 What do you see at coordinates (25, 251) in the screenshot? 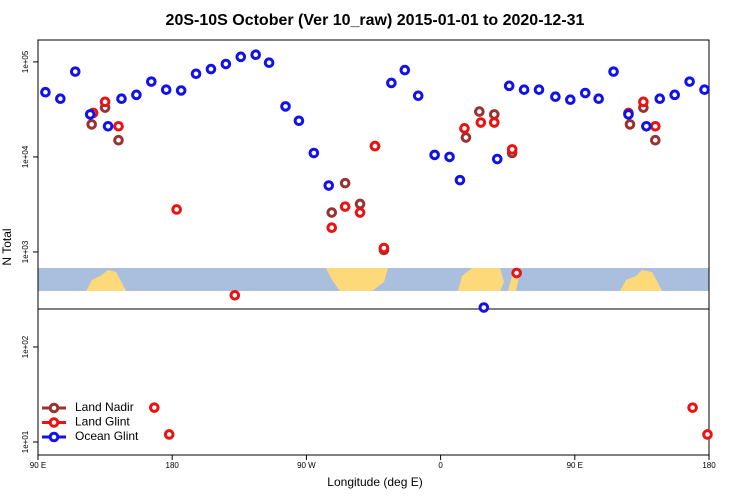
I see `y-tick-label: 1e+03` at bounding box center [25, 251].